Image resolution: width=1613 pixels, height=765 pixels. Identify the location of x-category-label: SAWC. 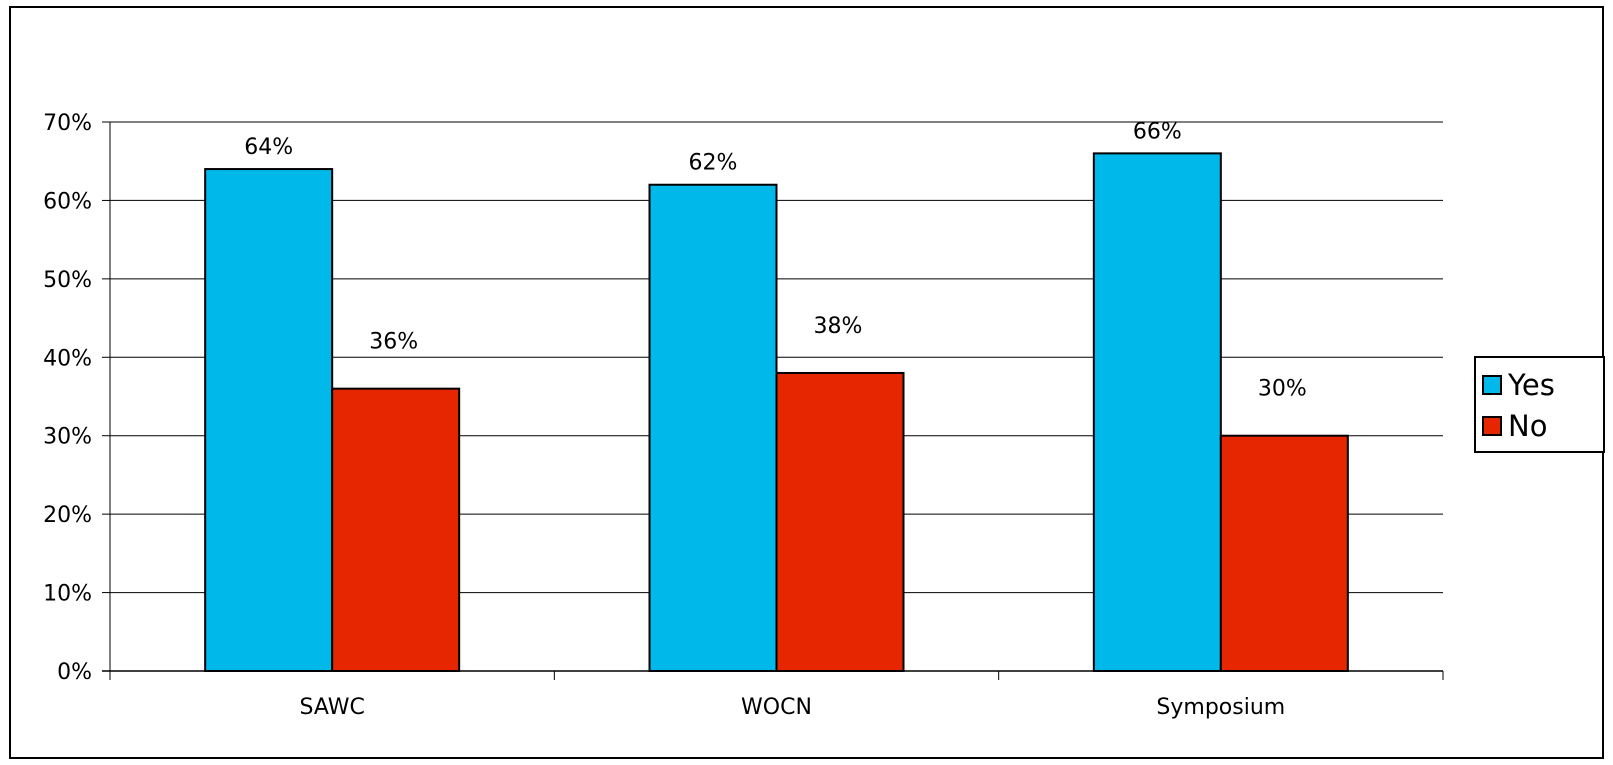
(331, 707).